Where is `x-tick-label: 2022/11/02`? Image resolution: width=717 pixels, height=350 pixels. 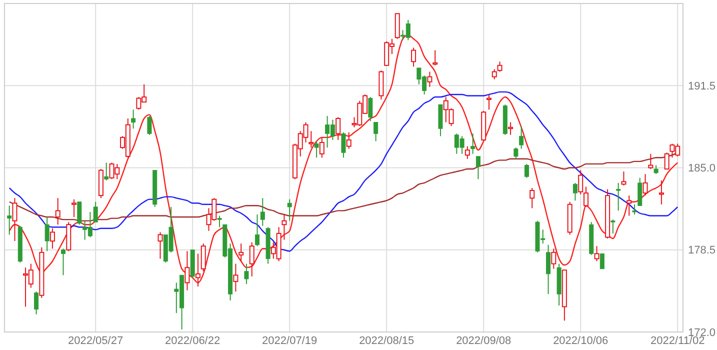
x-tick-label: 2022/11/02 is located at coordinates (677, 341).